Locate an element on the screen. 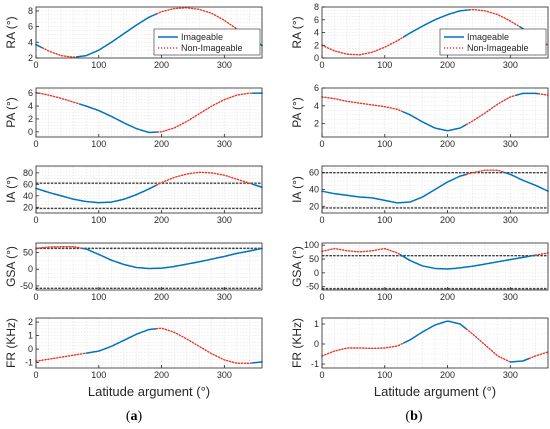 The height and width of the screenshot is (429, 550). y-axis-label: PA (°) is located at coordinates (11, 112).